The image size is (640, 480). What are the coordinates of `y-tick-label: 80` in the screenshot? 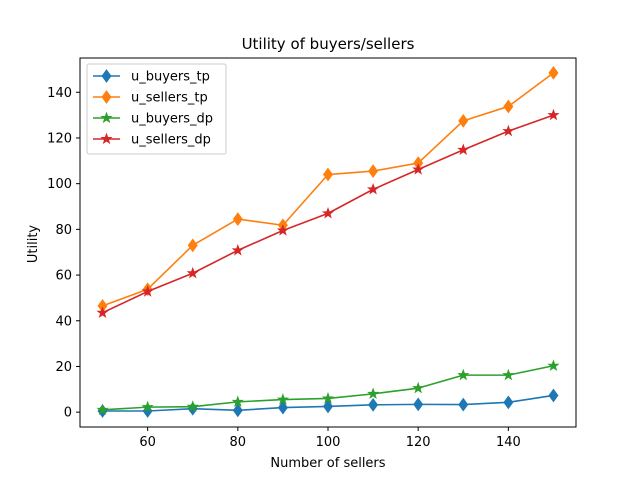 It's located at (63, 230).